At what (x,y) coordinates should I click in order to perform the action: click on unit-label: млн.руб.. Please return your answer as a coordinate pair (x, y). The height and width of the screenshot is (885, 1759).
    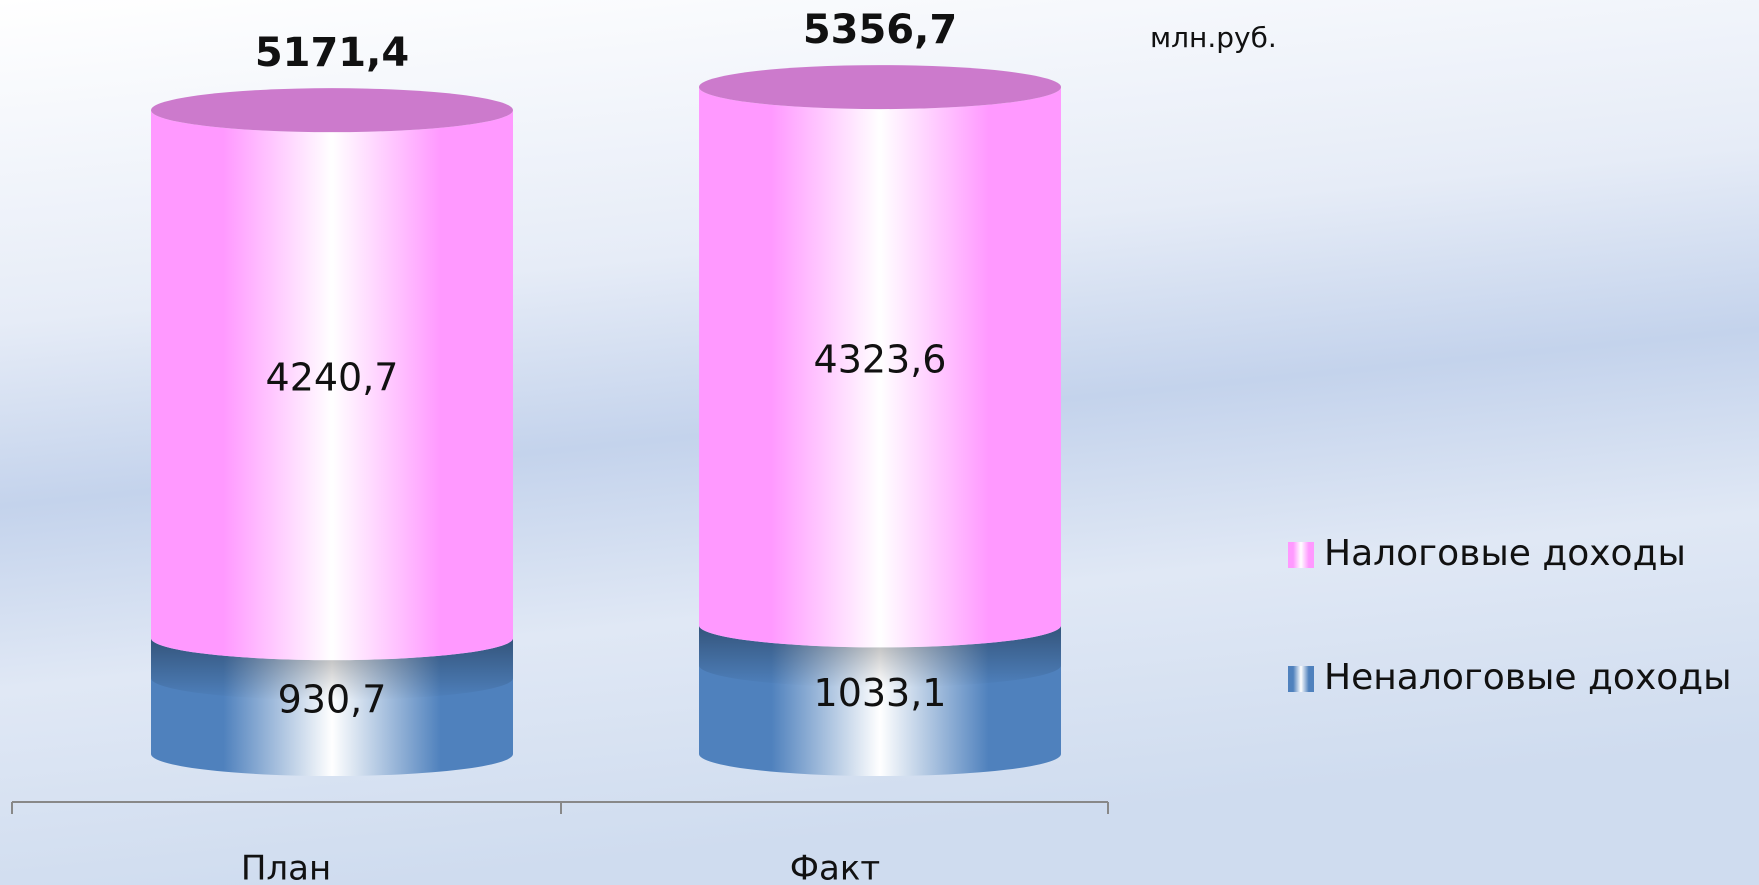
    Looking at the image, I should click on (1213, 37).